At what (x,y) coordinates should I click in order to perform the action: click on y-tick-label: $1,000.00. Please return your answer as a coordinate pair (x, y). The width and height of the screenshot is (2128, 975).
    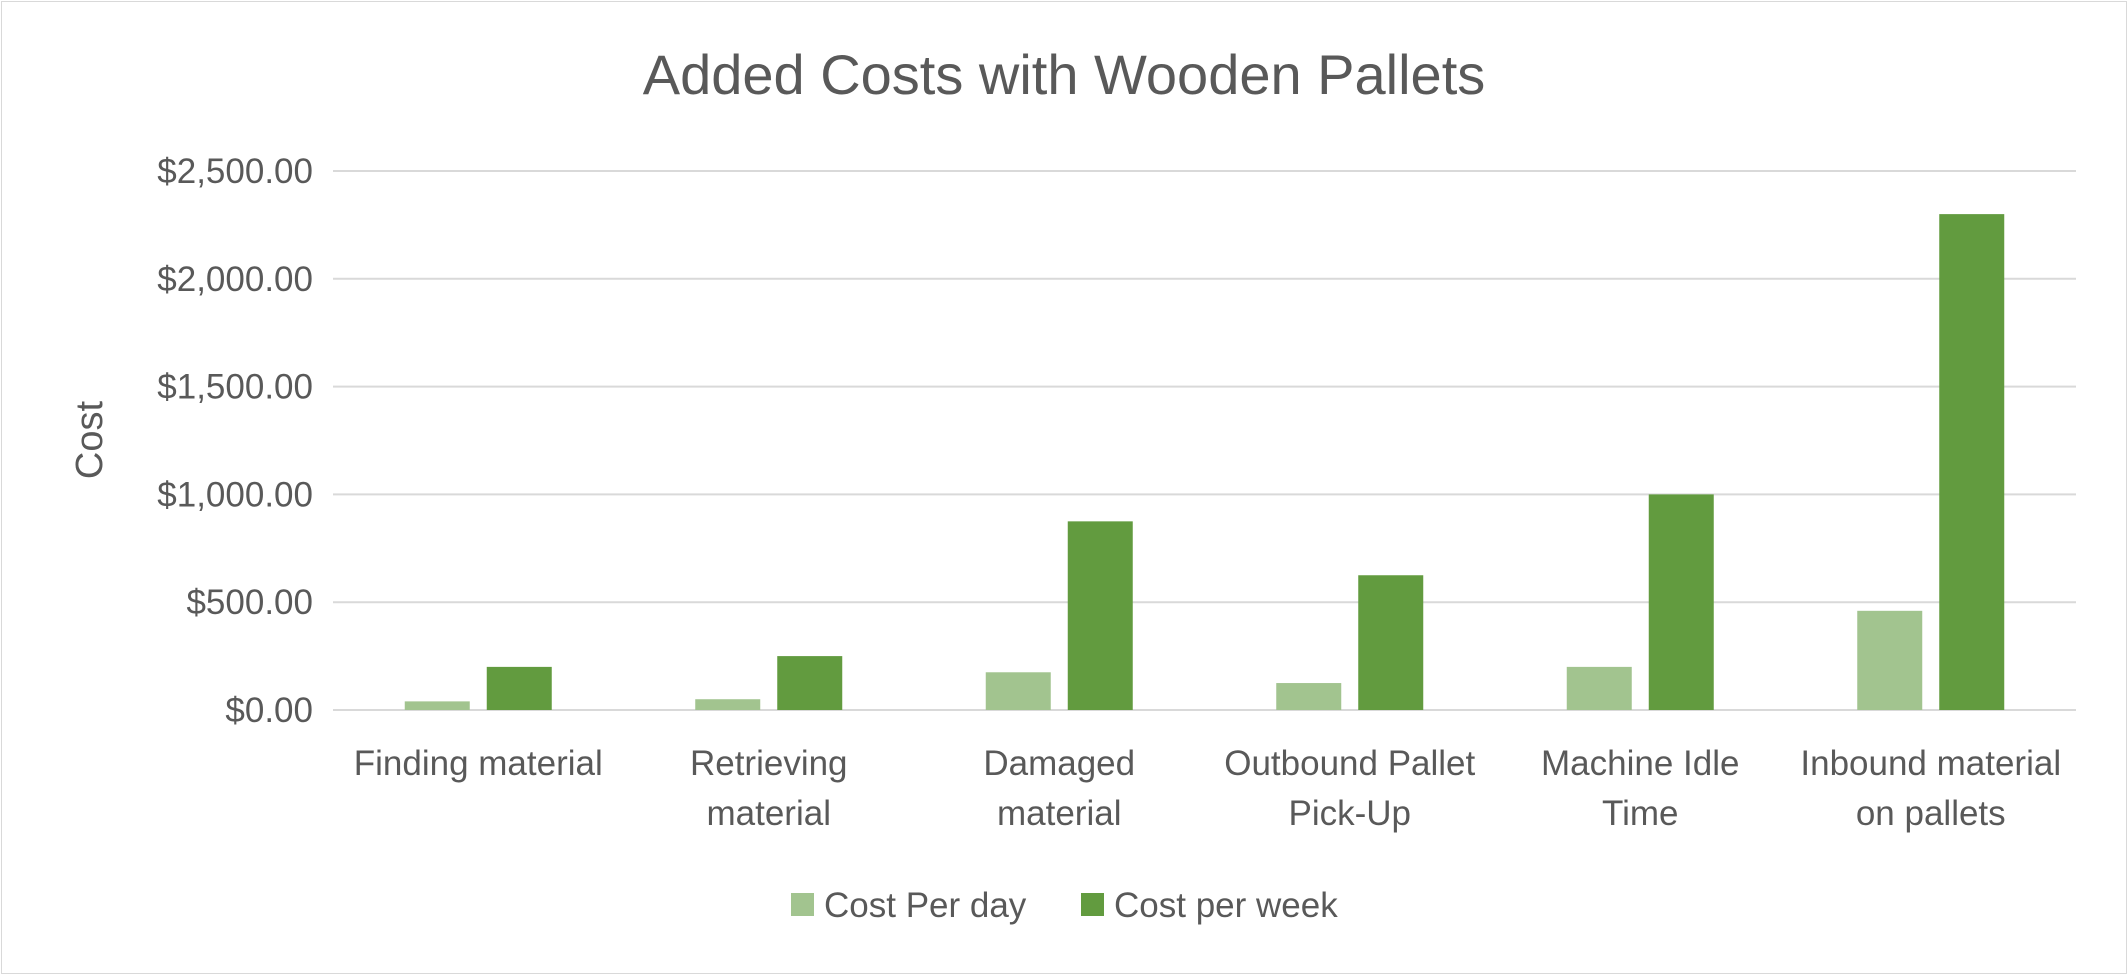
    Looking at the image, I should click on (235, 494).